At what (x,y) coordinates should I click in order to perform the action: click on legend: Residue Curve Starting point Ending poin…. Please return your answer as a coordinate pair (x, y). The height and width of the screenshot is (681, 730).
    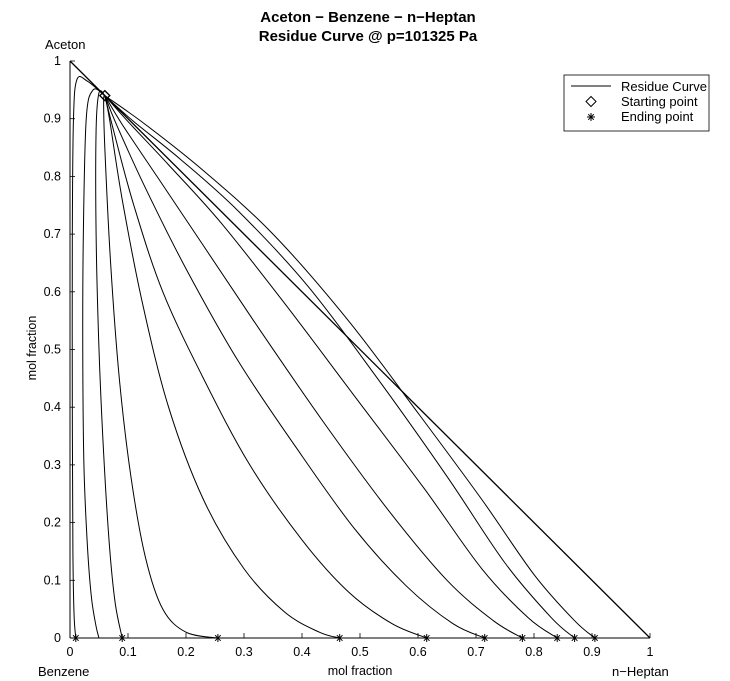
    Looking at the image, I should click on (636, 103).